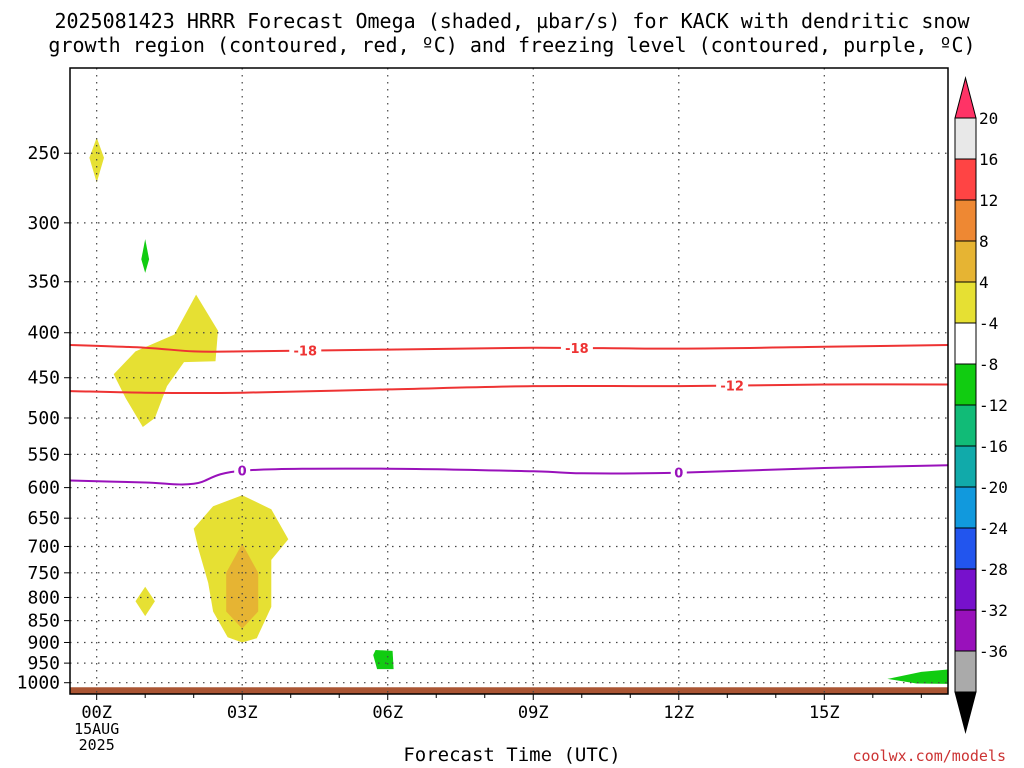  I want to click on contour-label-2-1: 0, so click(678, 474).